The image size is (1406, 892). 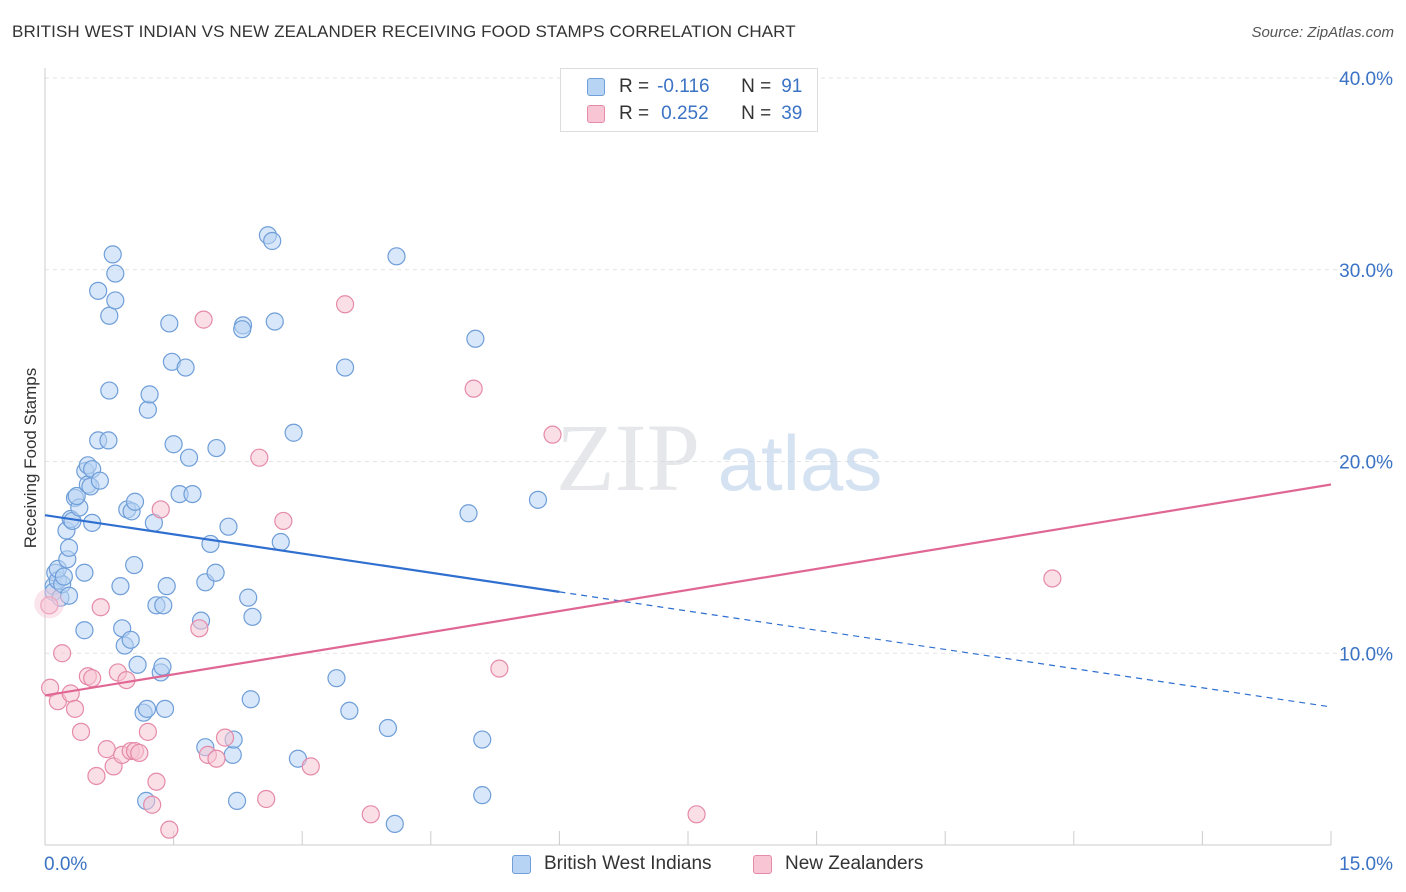 What do you see at coordinates (1366, 654) in the screenshot?
I see `y-tick-label: 10.0%` at bounding box center [1366, 654].